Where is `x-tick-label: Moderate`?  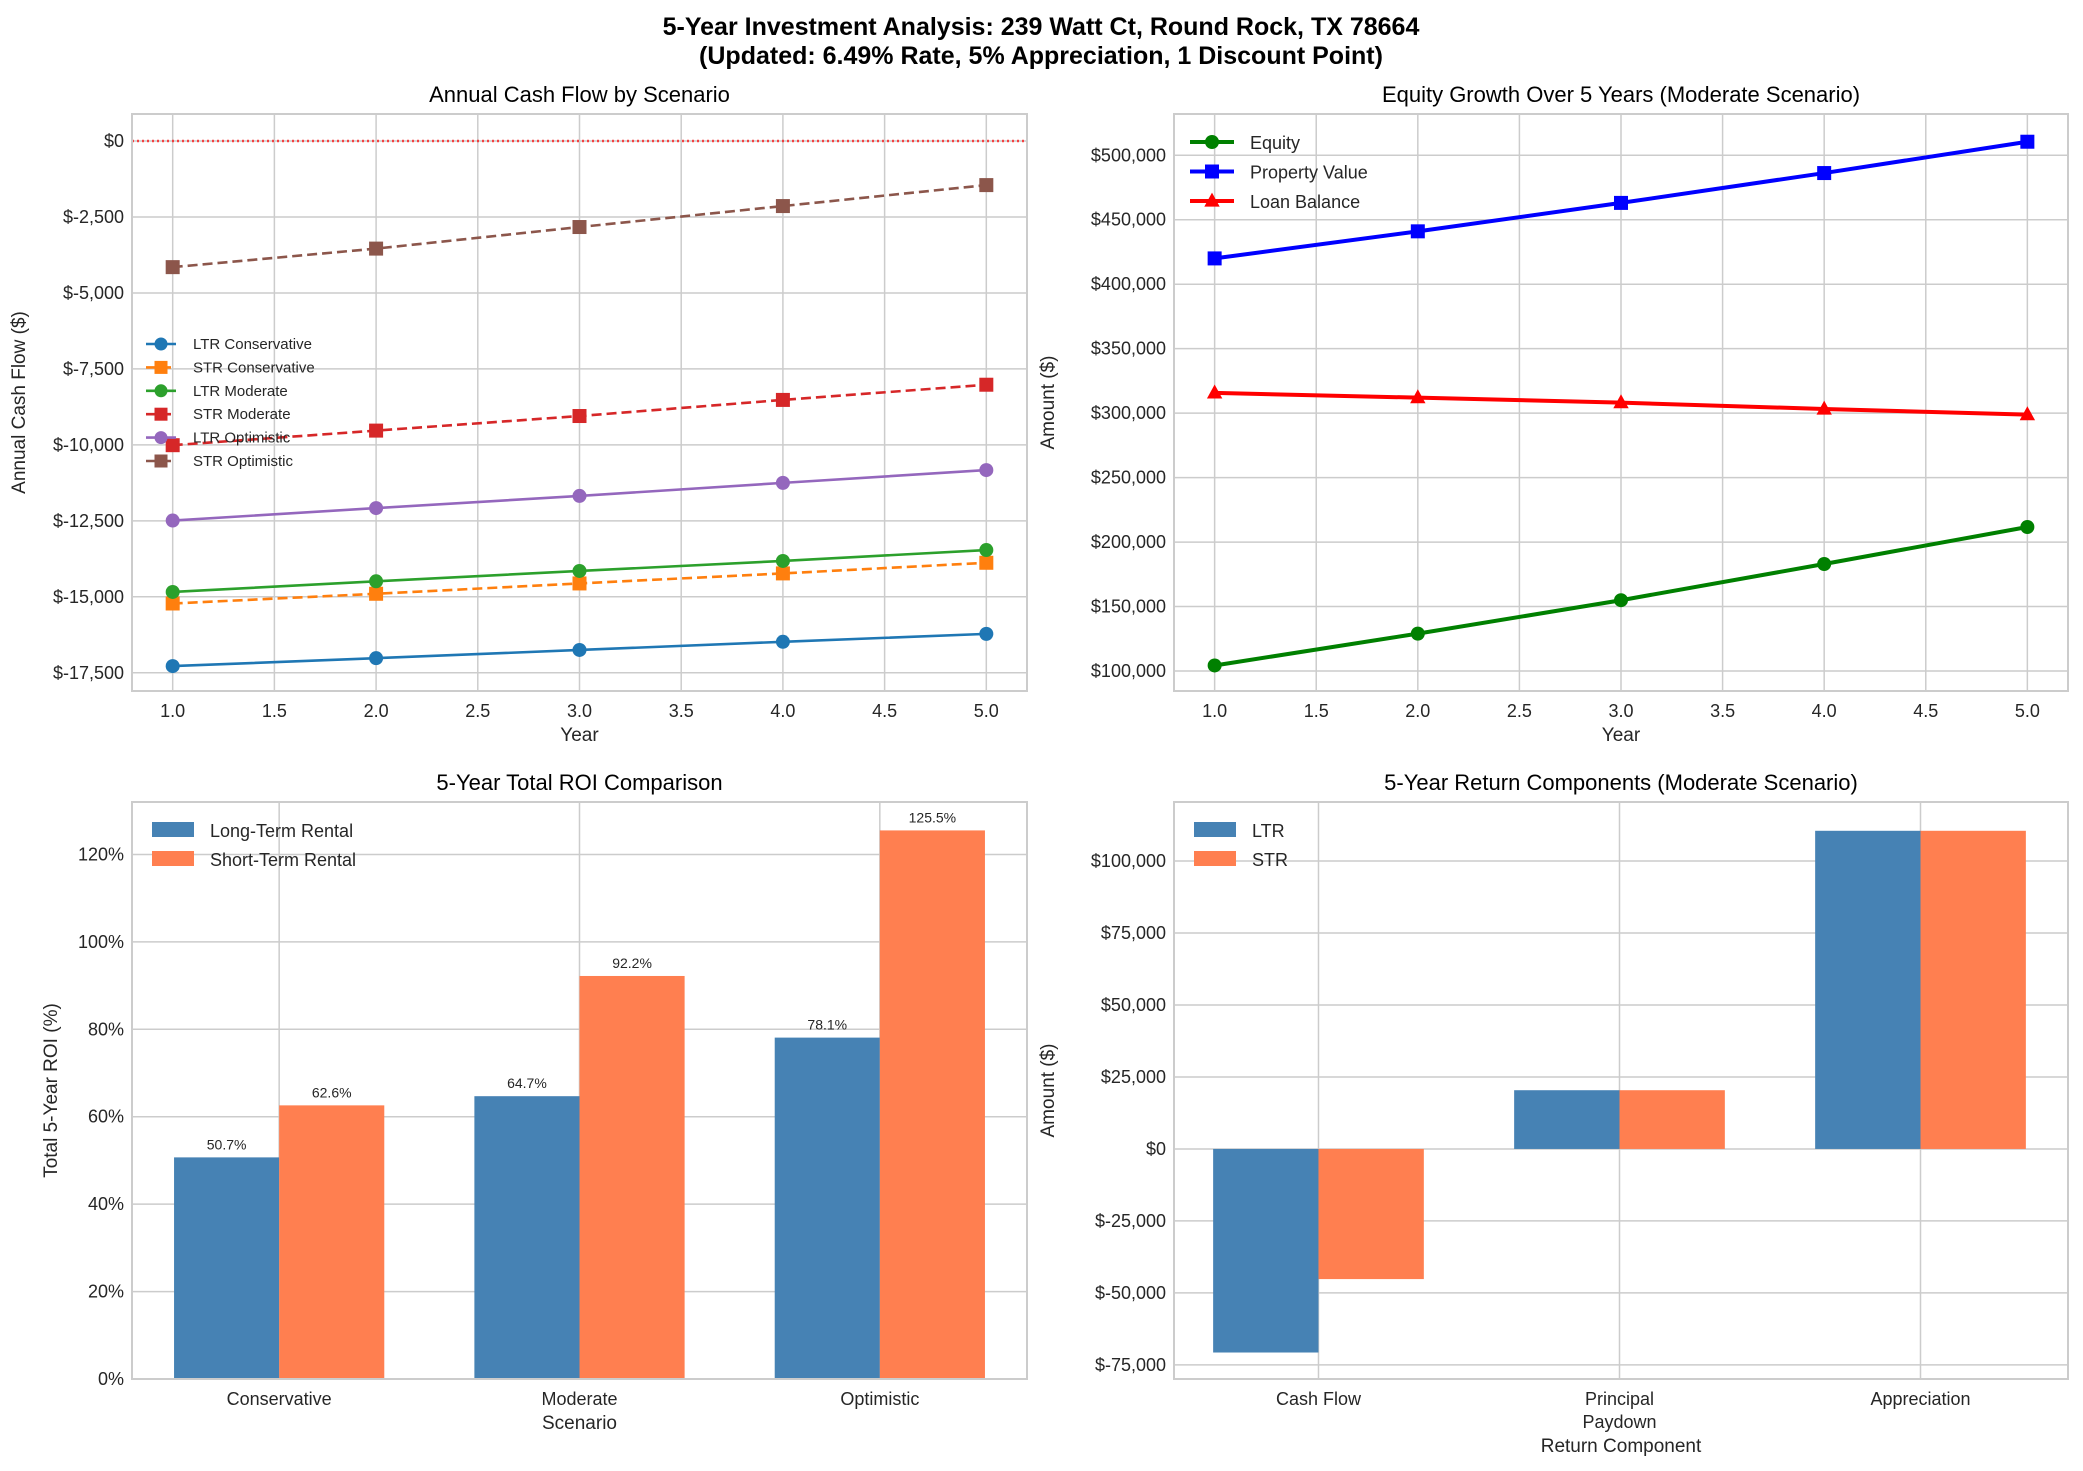 x-tick-label: Moderate is located at coordinates (579, 1399).